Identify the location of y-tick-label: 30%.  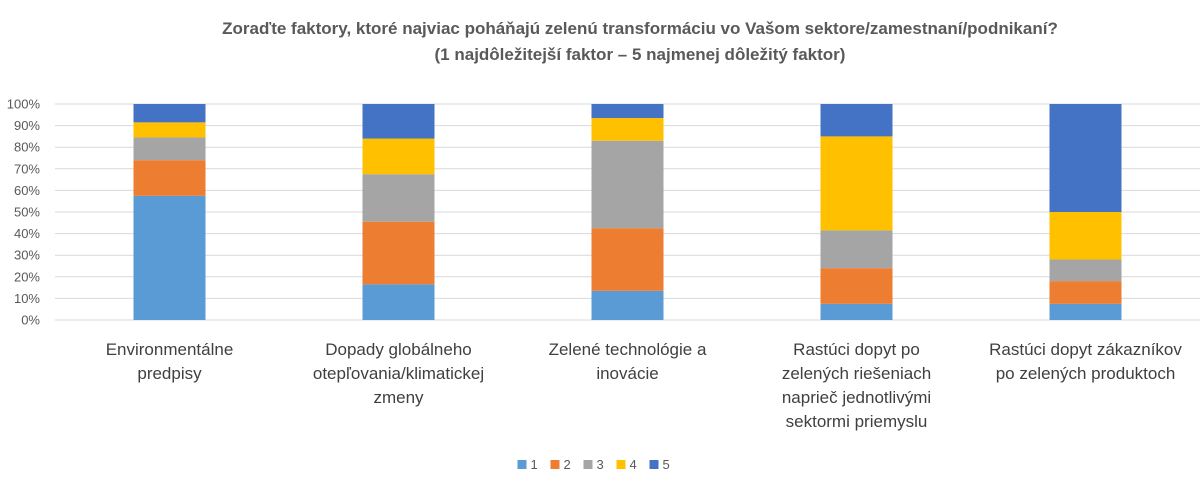
(27, 255).